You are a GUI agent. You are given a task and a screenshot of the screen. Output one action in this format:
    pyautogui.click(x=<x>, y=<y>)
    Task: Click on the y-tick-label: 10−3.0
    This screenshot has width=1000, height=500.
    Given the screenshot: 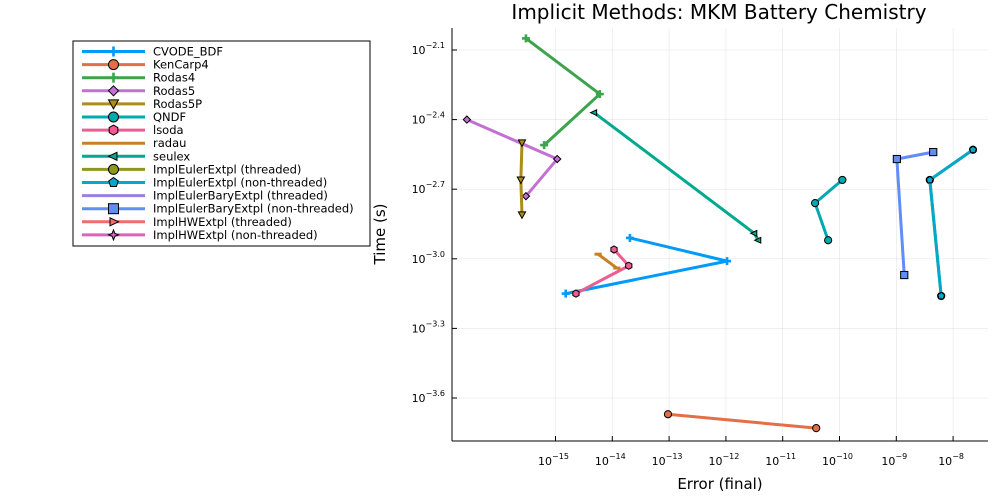 What is the action you would take?
    pyautogui.click(x=428, y=258)
    